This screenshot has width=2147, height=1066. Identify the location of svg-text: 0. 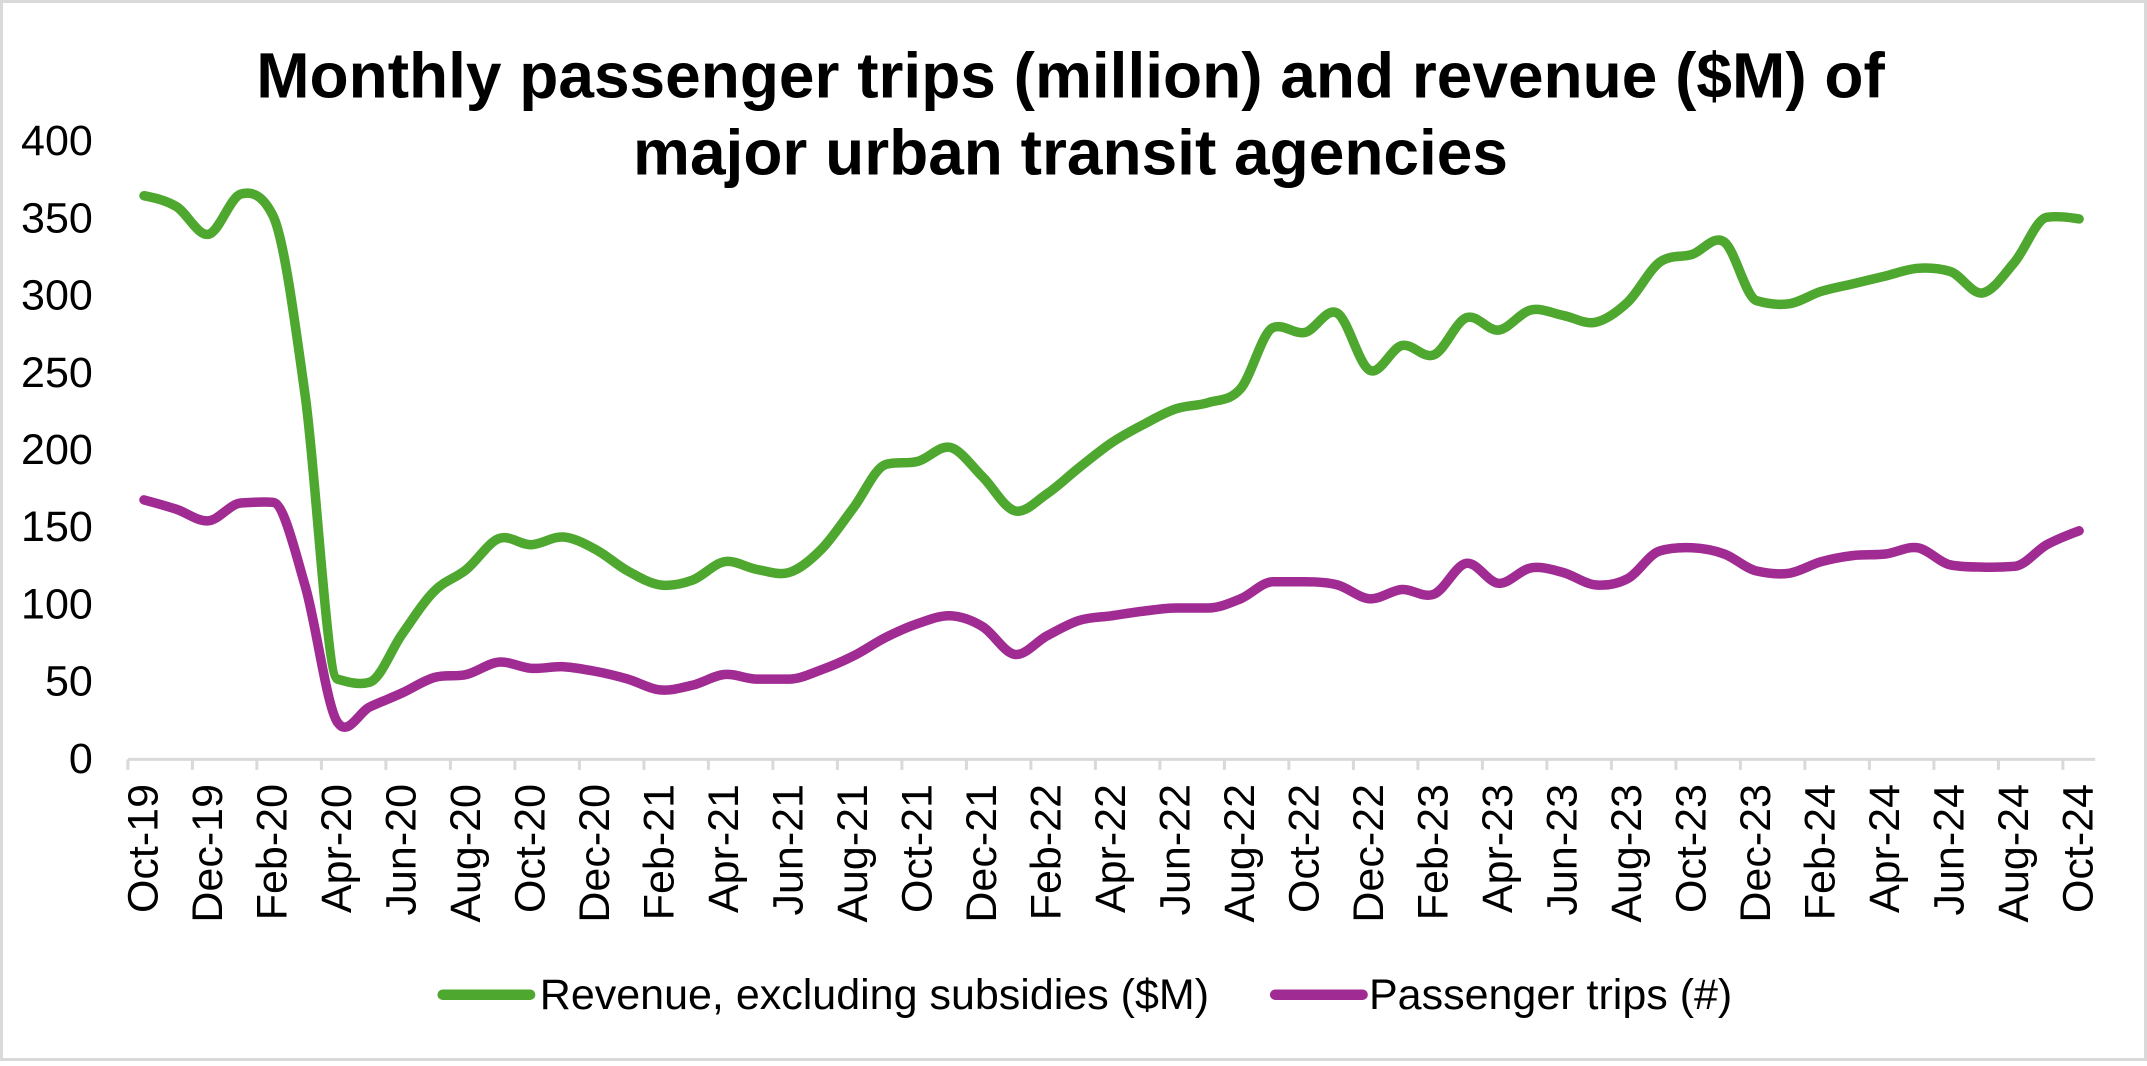
(81, 759).